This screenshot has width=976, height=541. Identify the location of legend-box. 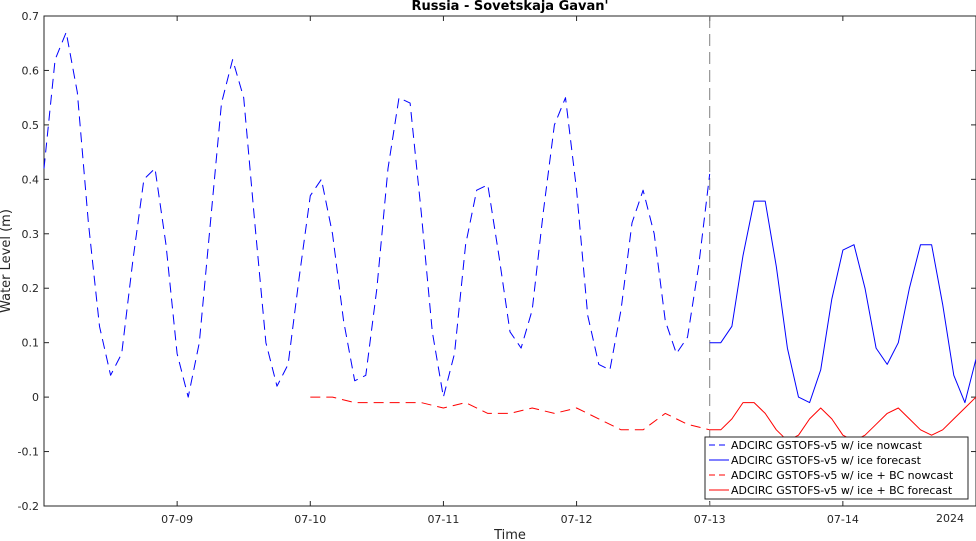
(836, 468).